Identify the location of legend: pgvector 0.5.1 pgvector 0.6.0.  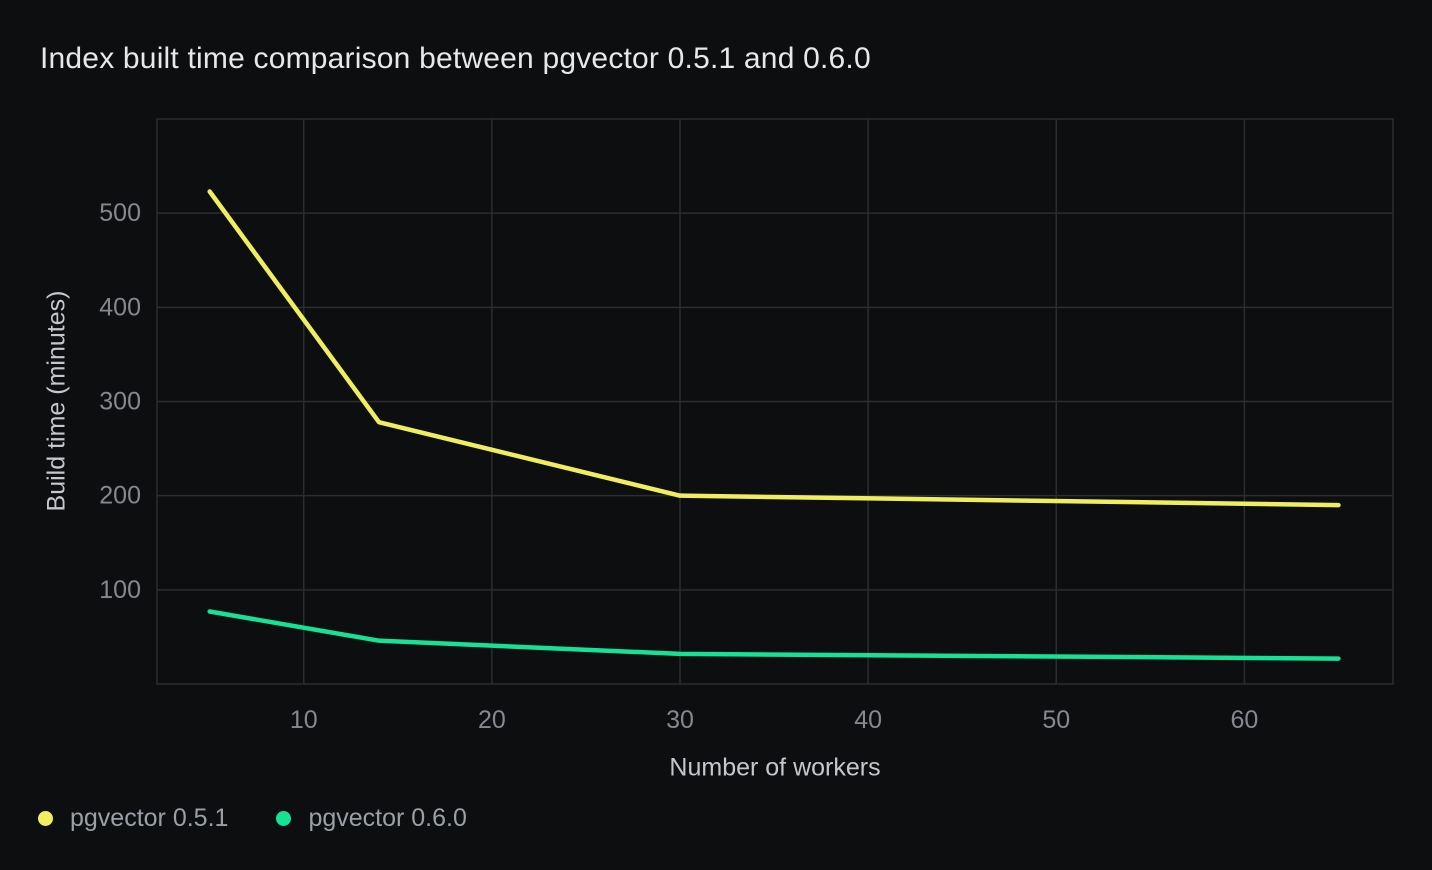
(252, 818).